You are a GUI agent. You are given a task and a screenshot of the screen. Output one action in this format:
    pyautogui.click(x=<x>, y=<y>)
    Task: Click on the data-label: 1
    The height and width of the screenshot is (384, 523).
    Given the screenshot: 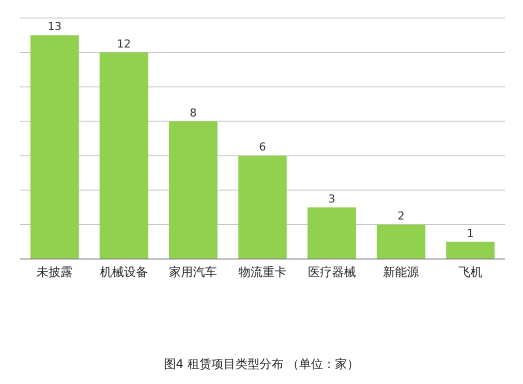 What is the action you would take?
    pyautogui.click(x=470, y=233)
    